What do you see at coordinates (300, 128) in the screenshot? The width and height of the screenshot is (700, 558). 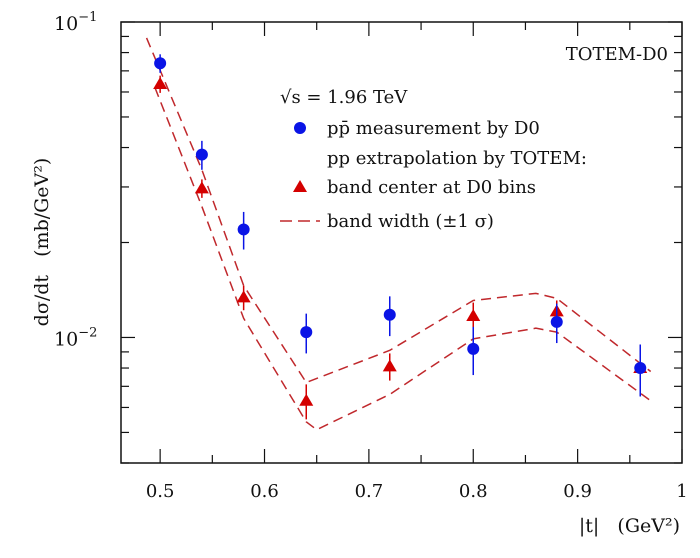 I see `legend-marker-circle` at bounding box center [300, 128].